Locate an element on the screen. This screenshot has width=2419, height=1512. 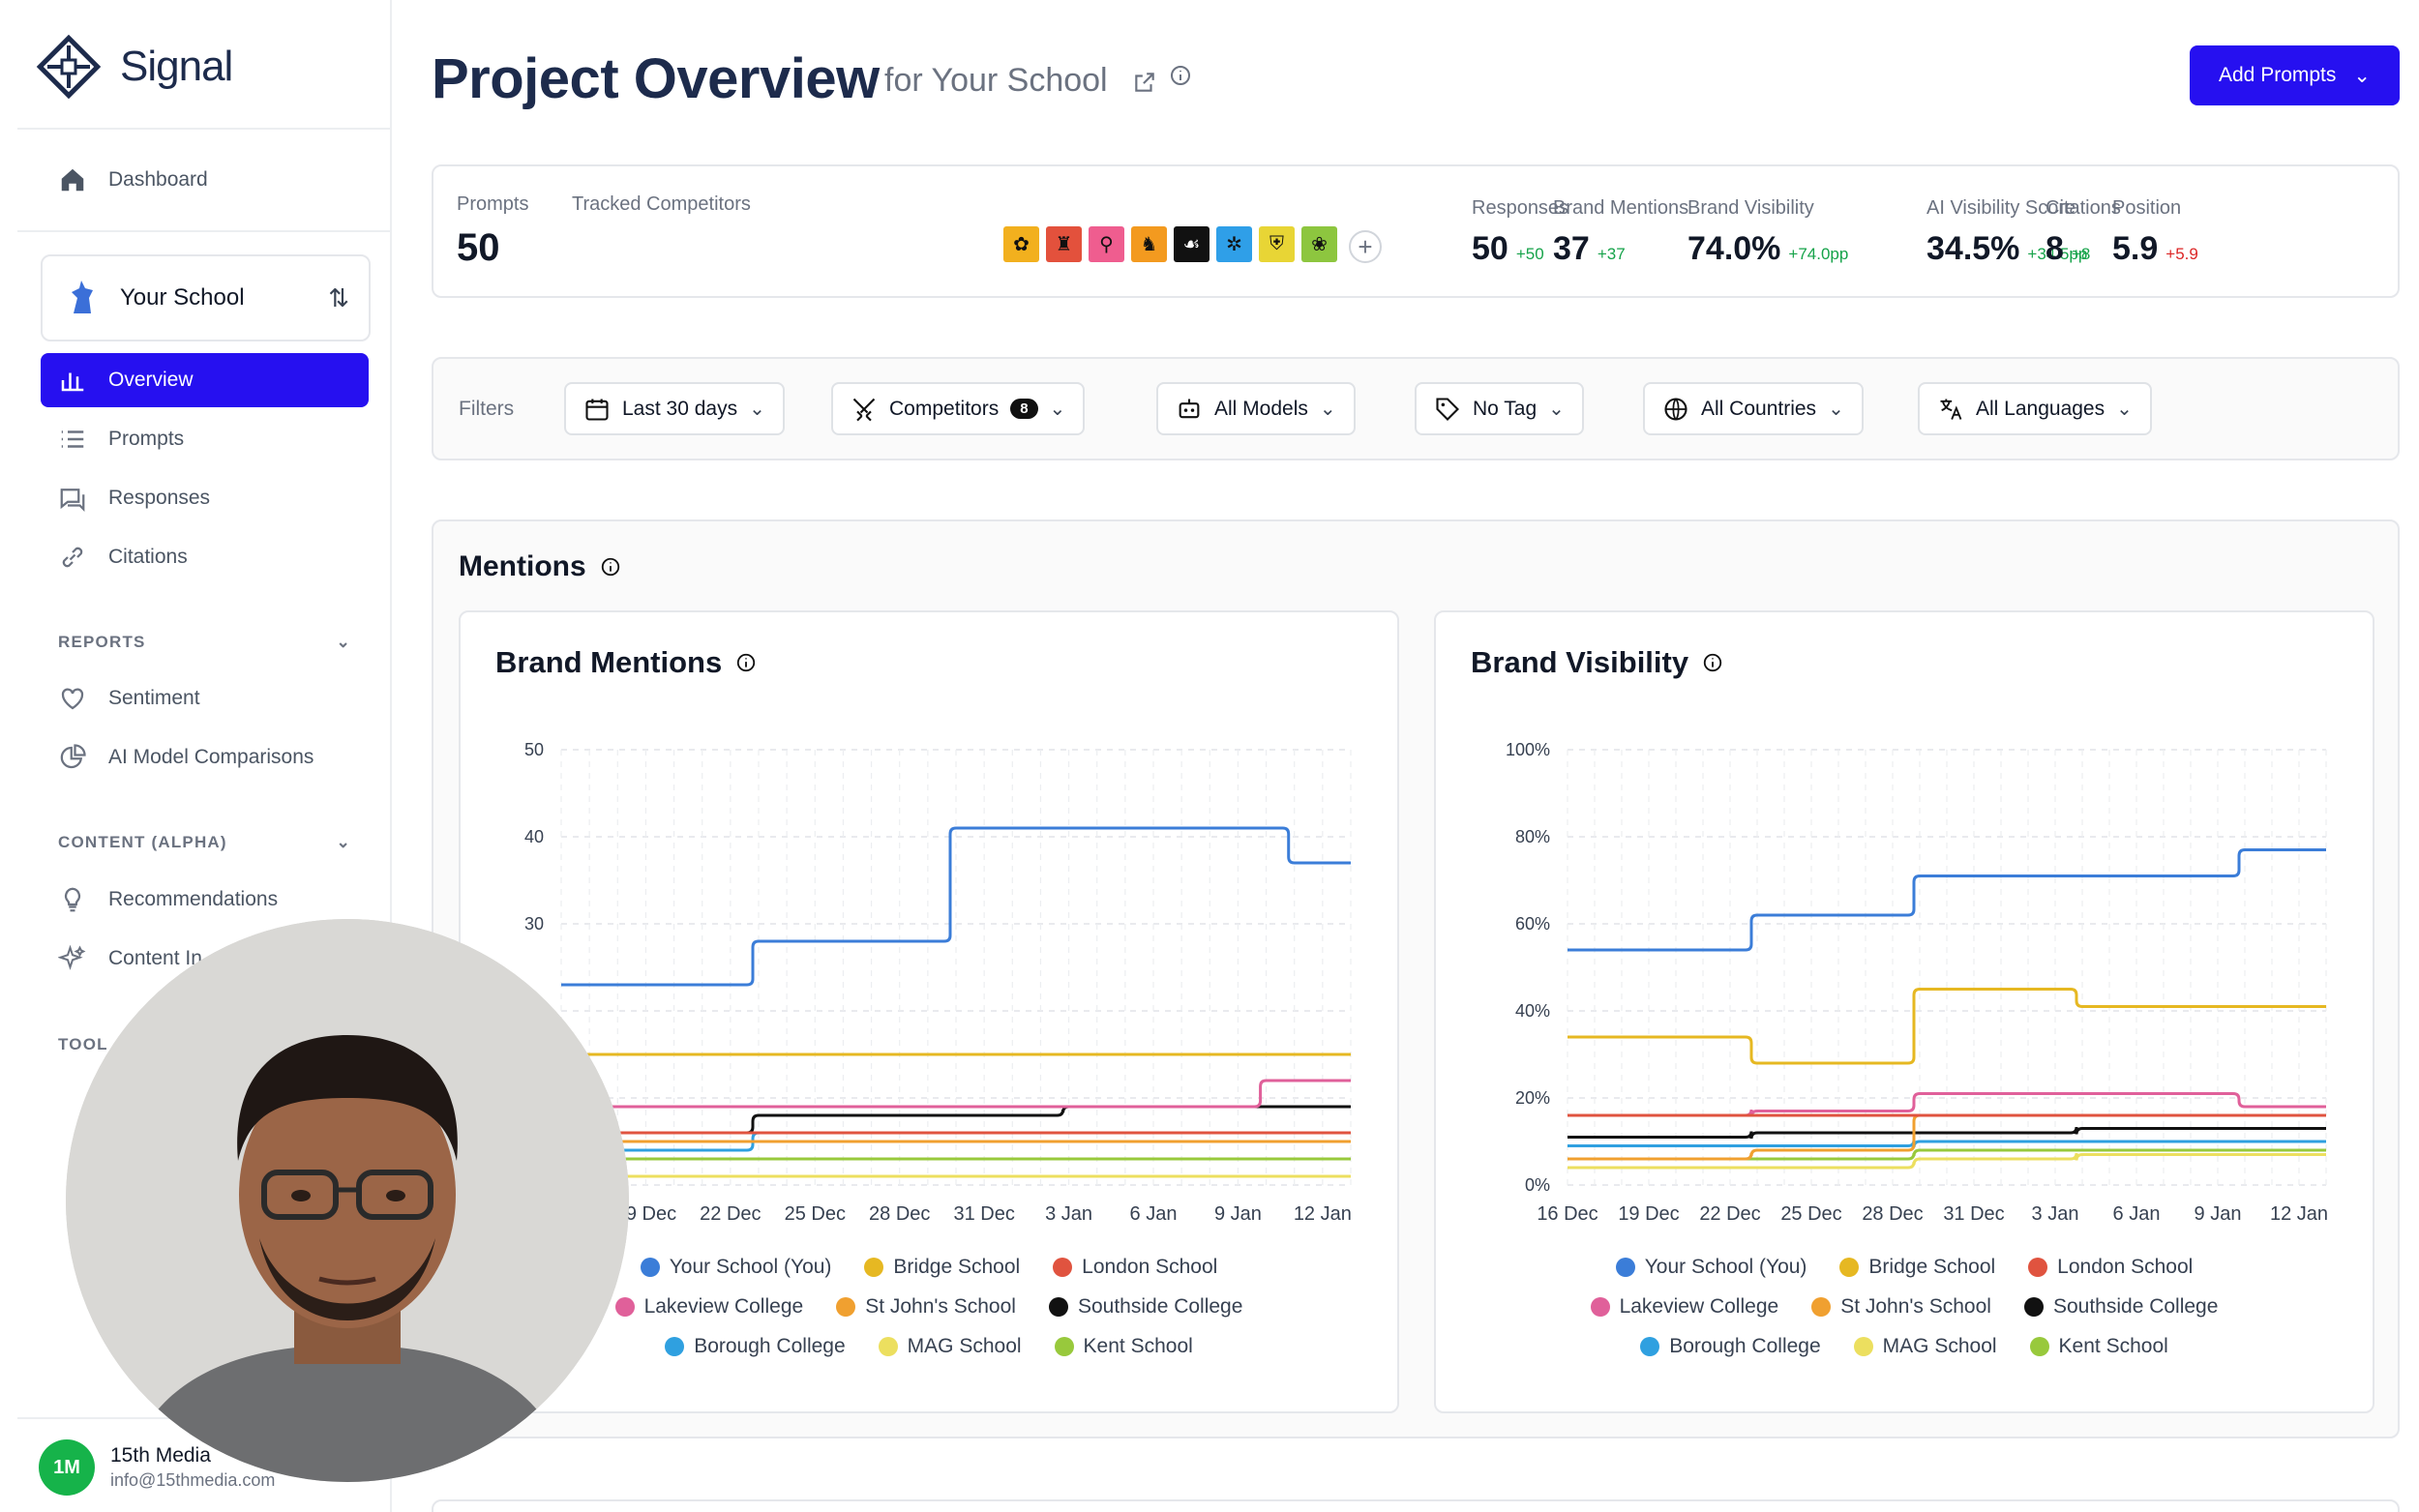
competitors-filter: Competitors 8 ⌄ is located at coordinates (959, 408).